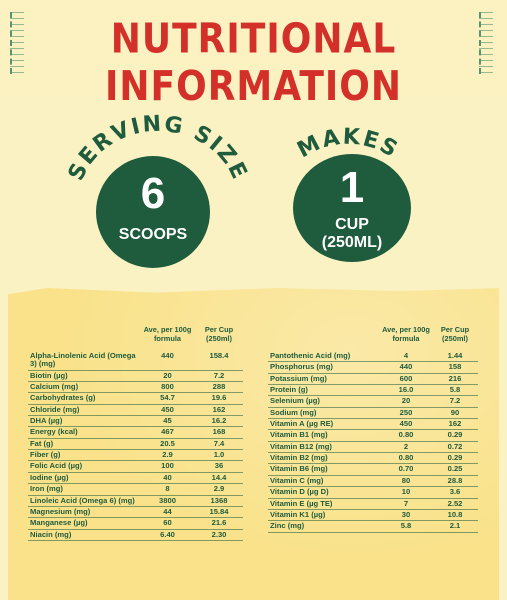 Image resolution: width=507 pixels, height=600 pixels. What do you see at coordinates (167, 466) in the screenshot?
I see `per-100g-value: 100` at bounding box center [167, 466].